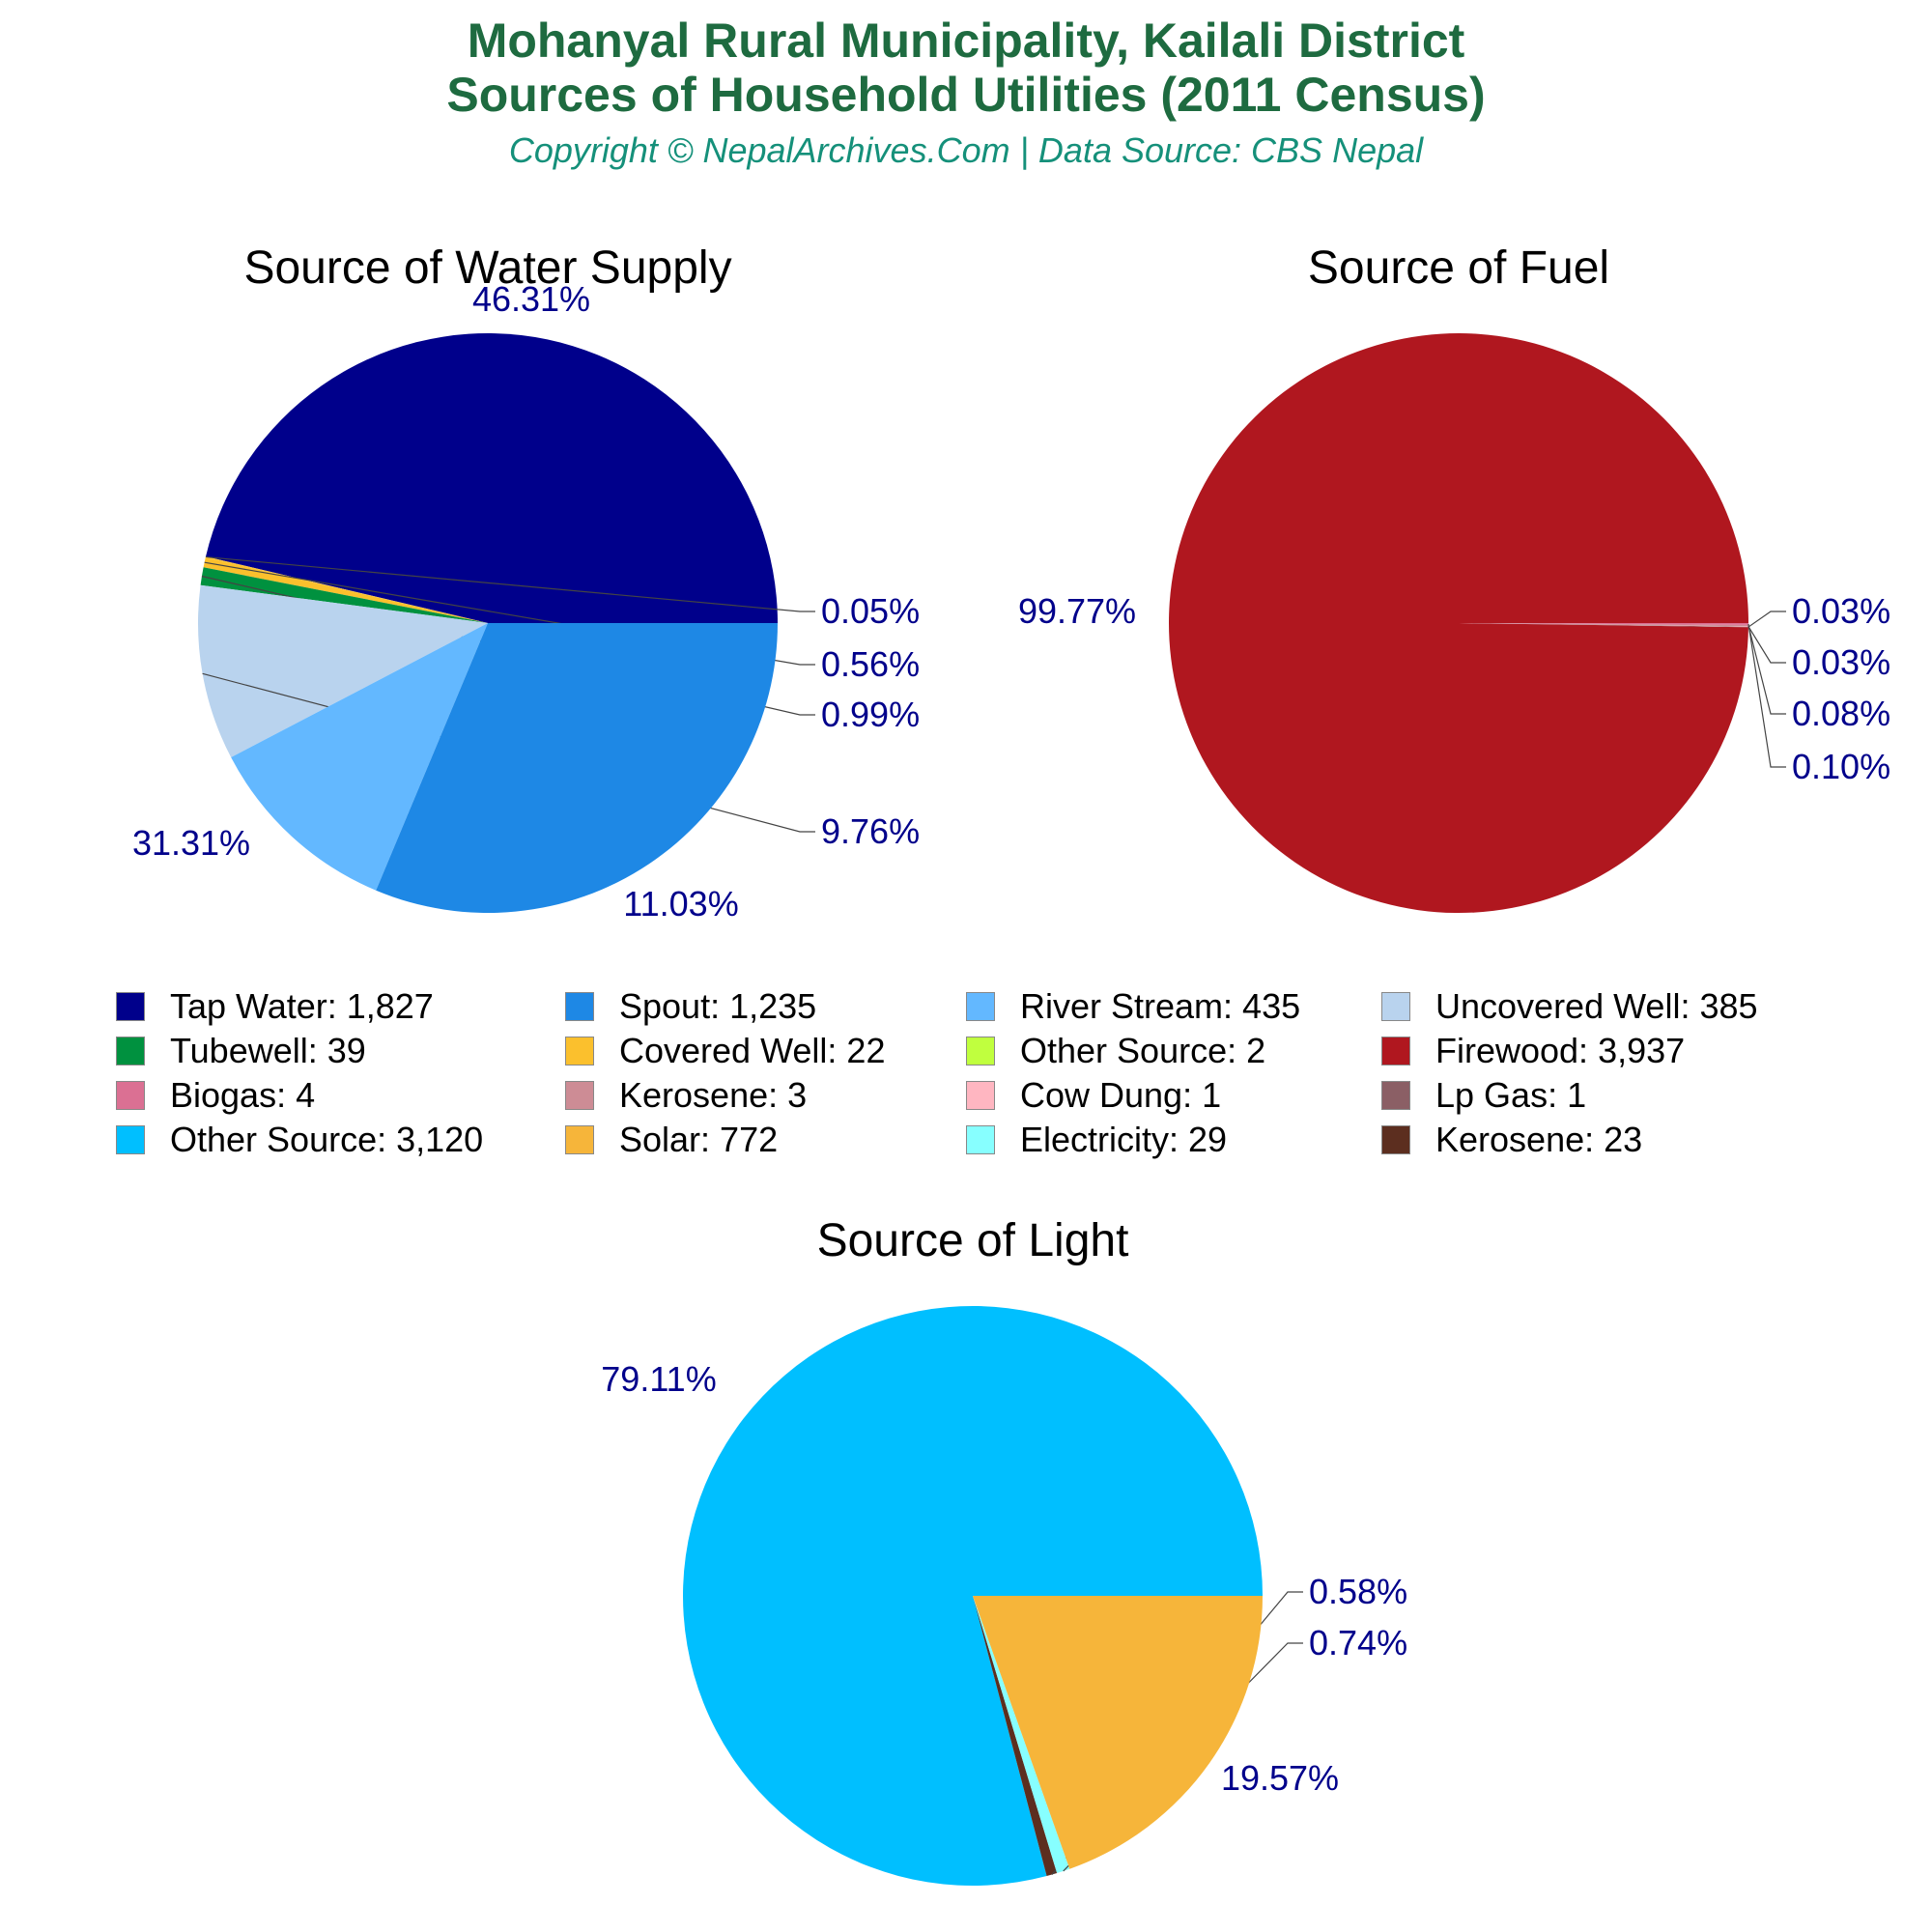 The height and width of the screenshot is (1932, 1932). What do you see at coordinates (1560, 1050) in the screenshot?
I see `legend-label: Firewood: 3,937` at bounding box center [1560, 1050].